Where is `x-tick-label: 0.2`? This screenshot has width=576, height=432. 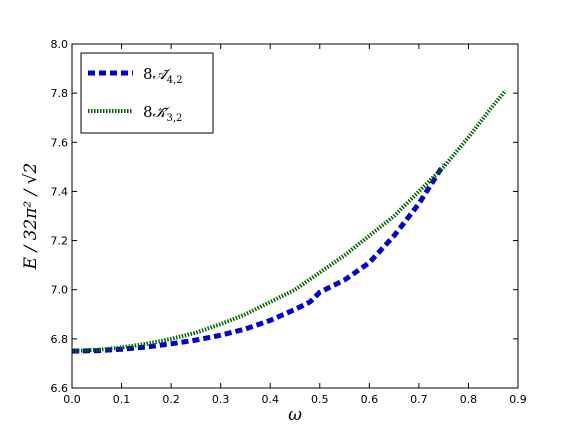 x-tick-label: 0.2 is located at coordinates (171, 399).